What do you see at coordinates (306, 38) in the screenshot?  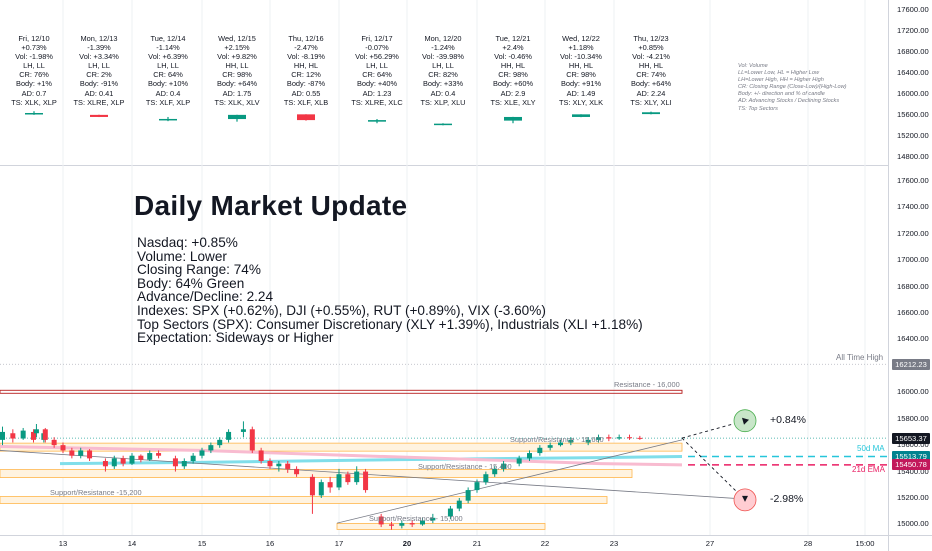 I see `card-line: Thu, 12/16` at bounding box center [306, 38].